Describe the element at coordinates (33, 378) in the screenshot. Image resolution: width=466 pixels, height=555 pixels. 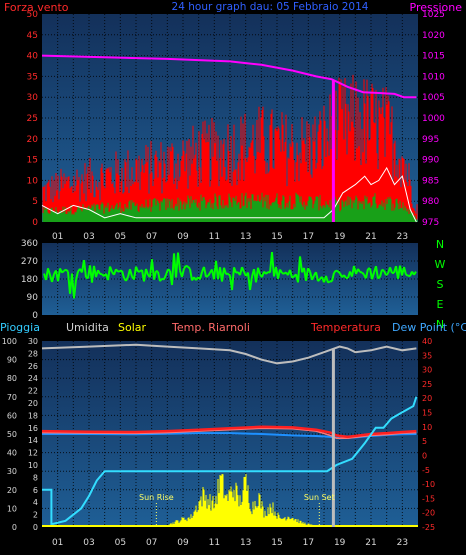
I see `rain-tick-label: 24` at that location.